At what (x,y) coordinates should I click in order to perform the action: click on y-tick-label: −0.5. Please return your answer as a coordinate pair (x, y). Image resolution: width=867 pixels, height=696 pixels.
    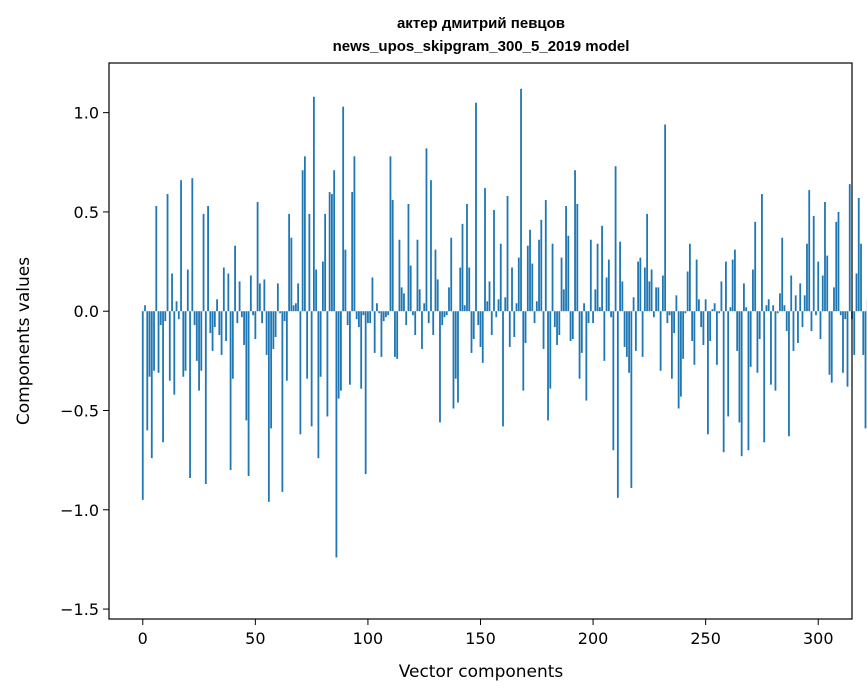
    Looking at the image, I should click on (79, 411).